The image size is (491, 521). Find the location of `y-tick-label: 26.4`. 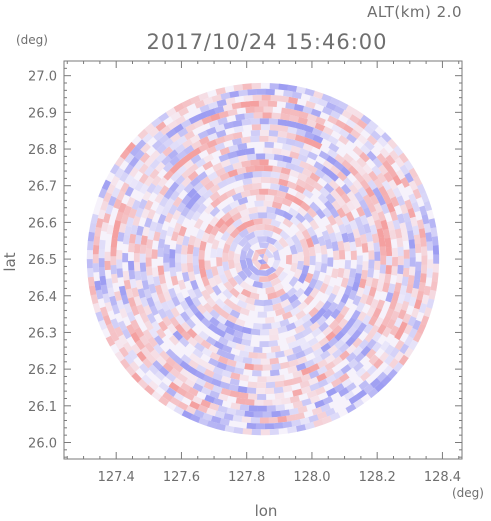

y-tick-label: 26.4 is located at coordinates (42, 297).